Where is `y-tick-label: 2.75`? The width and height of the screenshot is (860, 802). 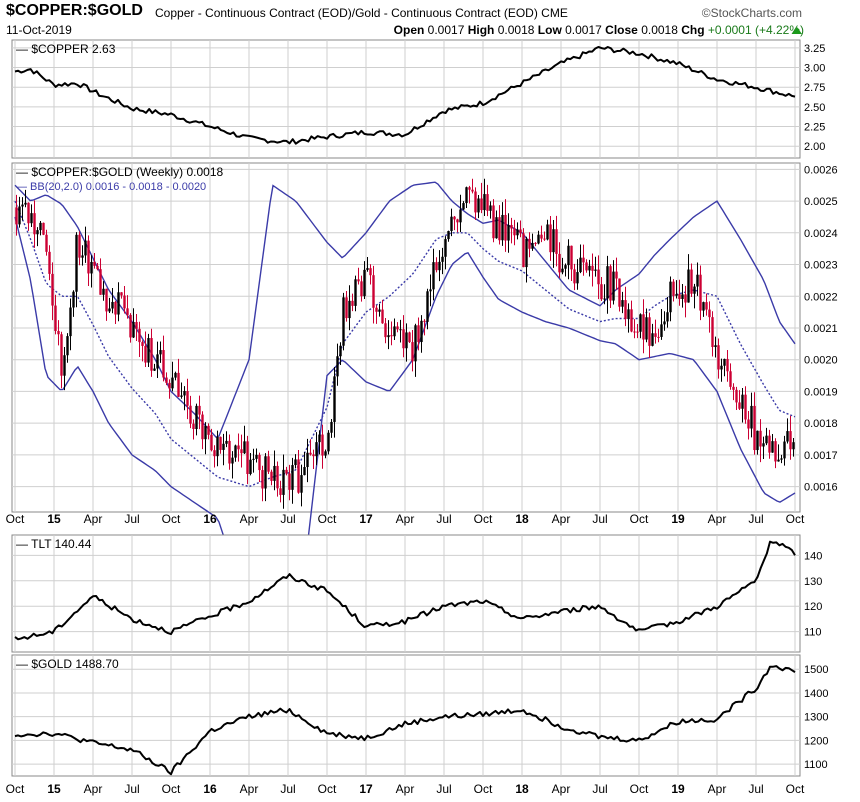
y-tick-label: 2.75 is located at coordinates (814, 88).